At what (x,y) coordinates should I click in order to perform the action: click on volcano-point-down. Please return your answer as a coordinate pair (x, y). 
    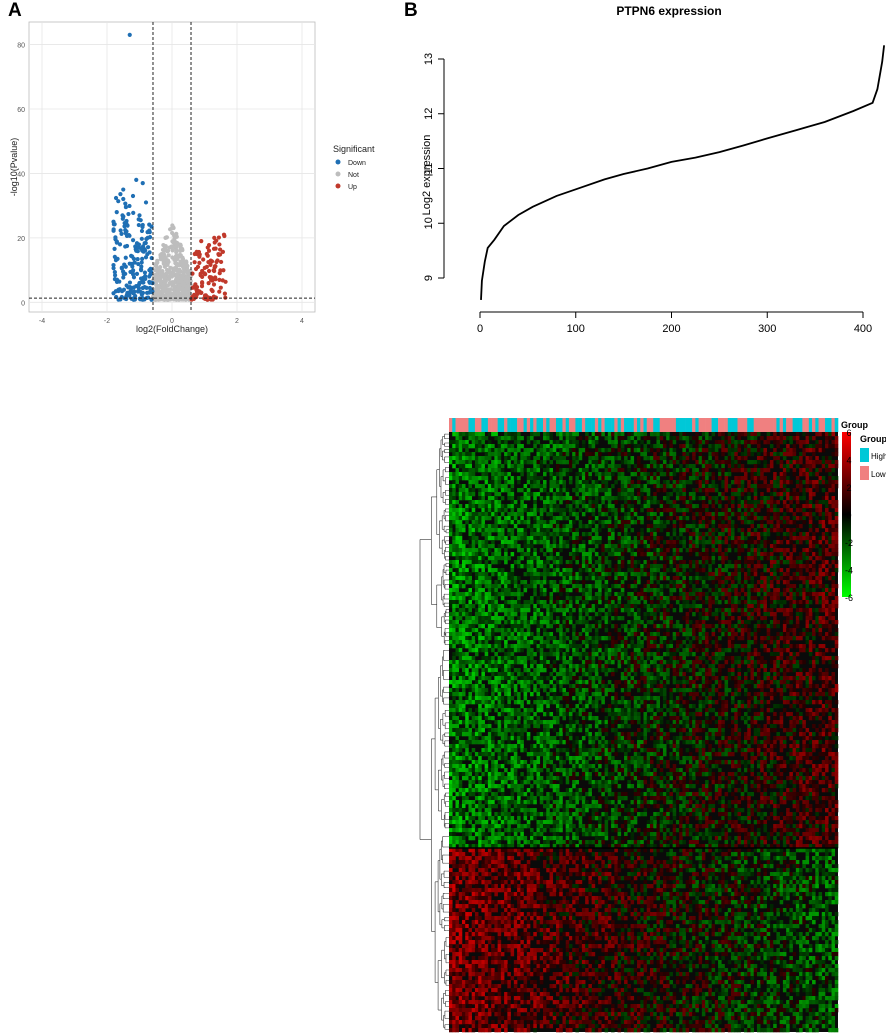
    Looking at the image, I should click on (145, 272).